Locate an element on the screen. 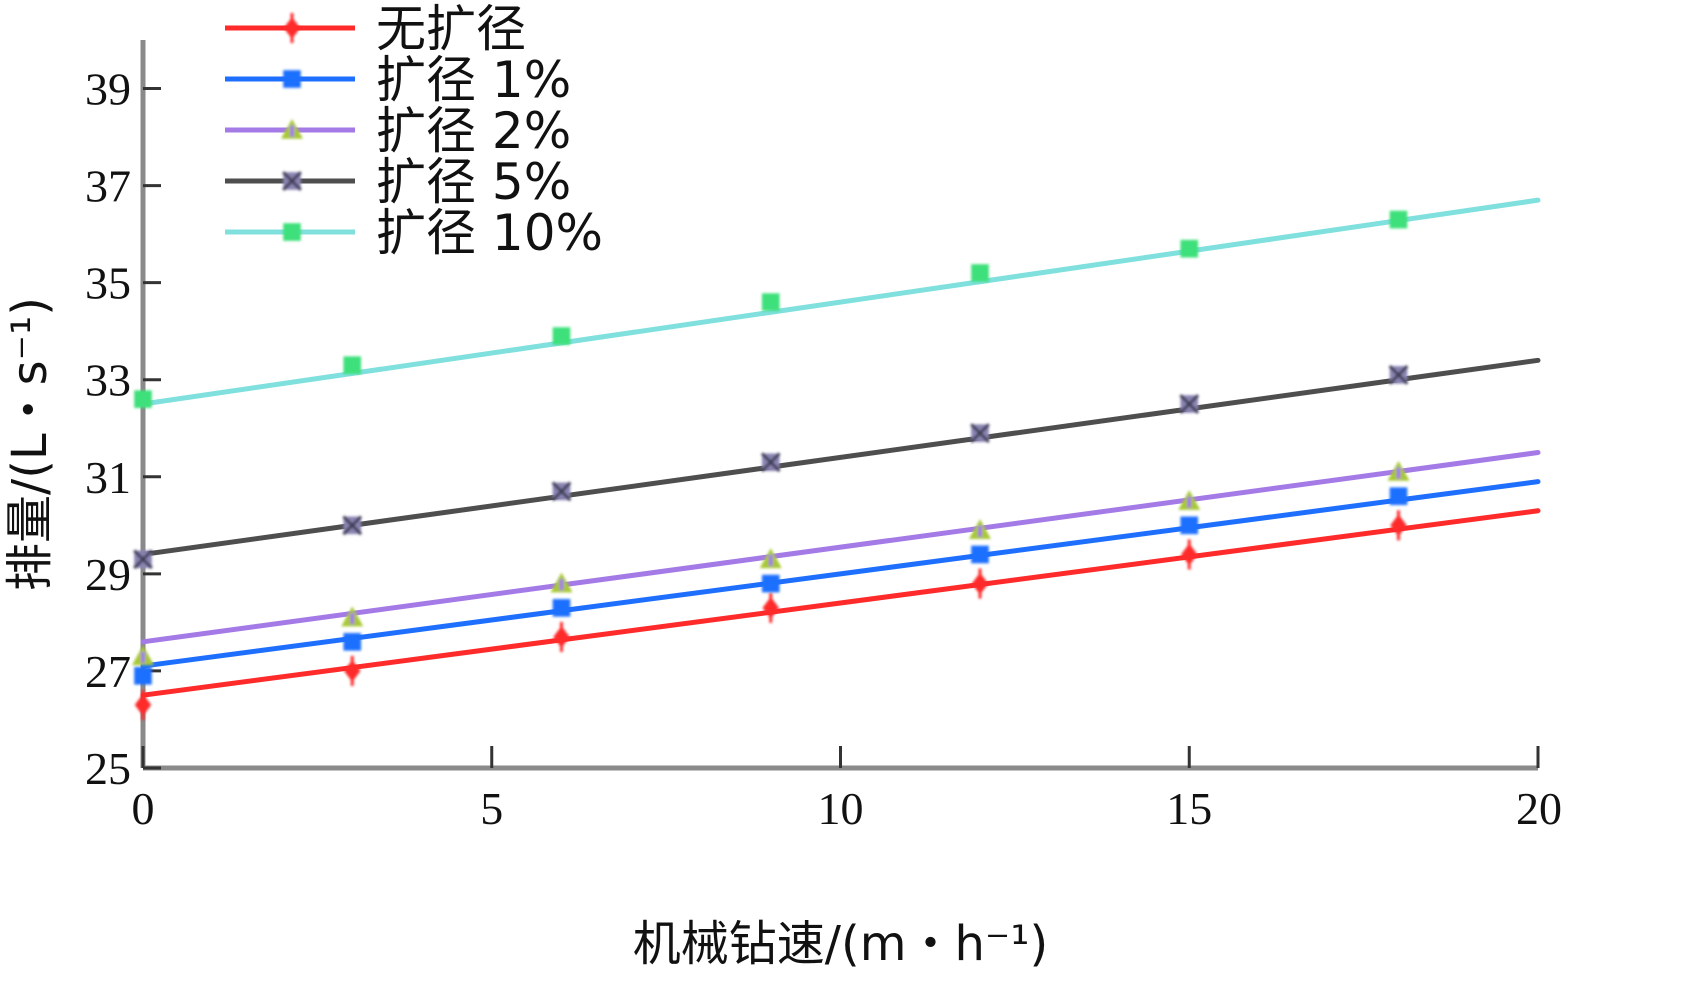 This screenshot has width=1707, height=985. legend-label: 扩径 5% is located at coordinates (473, 182).